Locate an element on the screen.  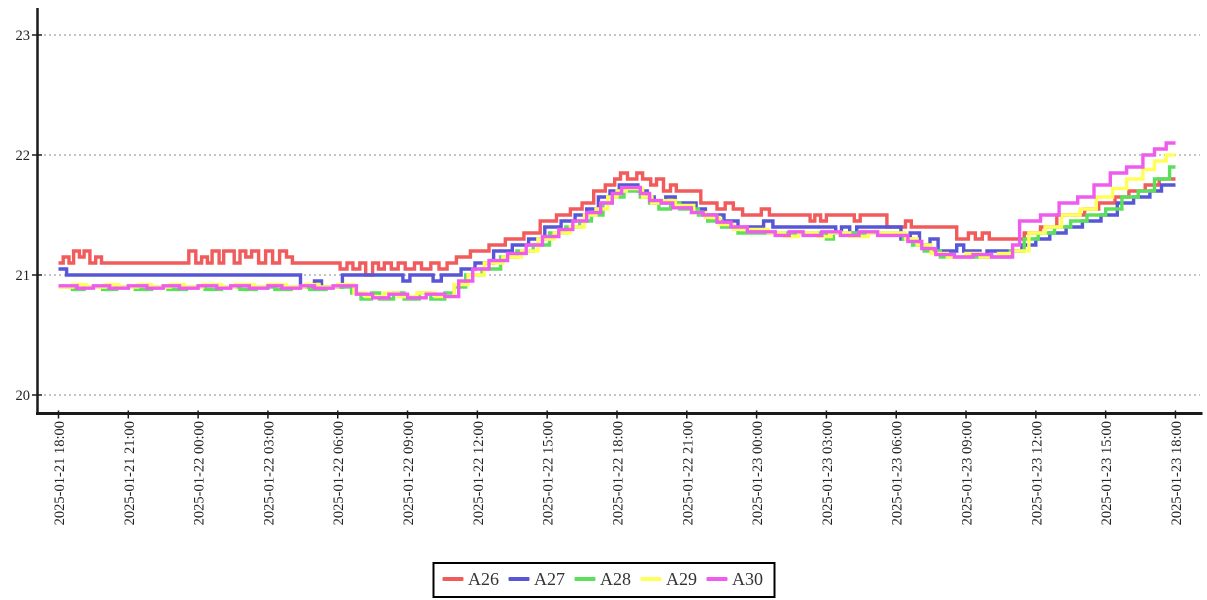
legend: A26 A27 A28 A29 A30 is located at coordinates (603, 580).